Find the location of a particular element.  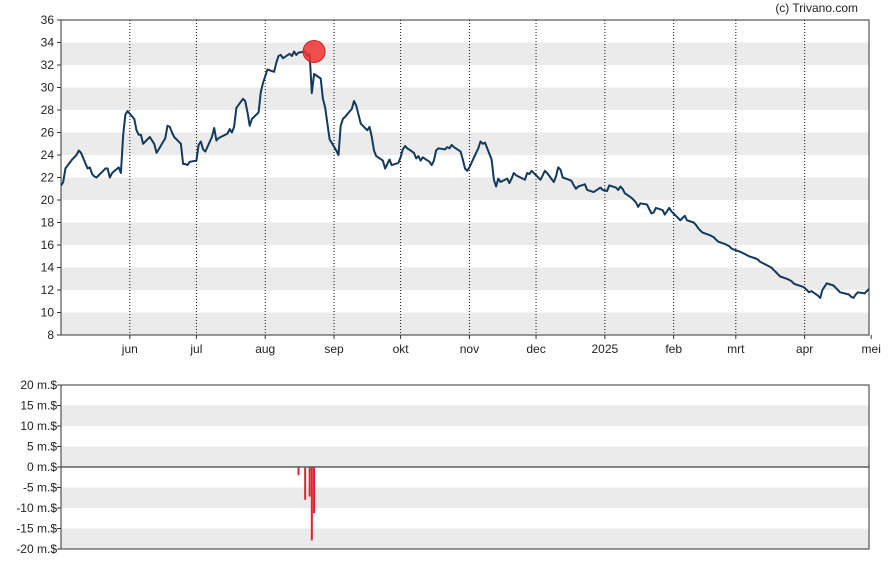

y-tick-label: 14 is located at coordinates (48, 268).